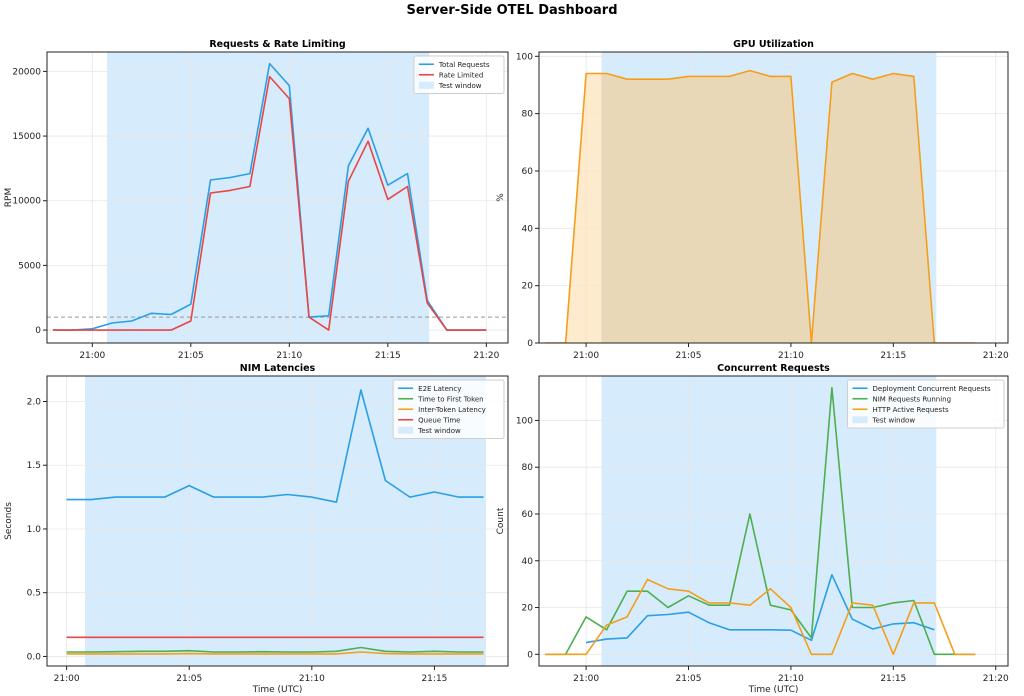 The image size is (1024, 696). What do you see at coordinates (501, 197) in the screenshot?
I see `y-axis-label: %` at bounding box center [501, 197].